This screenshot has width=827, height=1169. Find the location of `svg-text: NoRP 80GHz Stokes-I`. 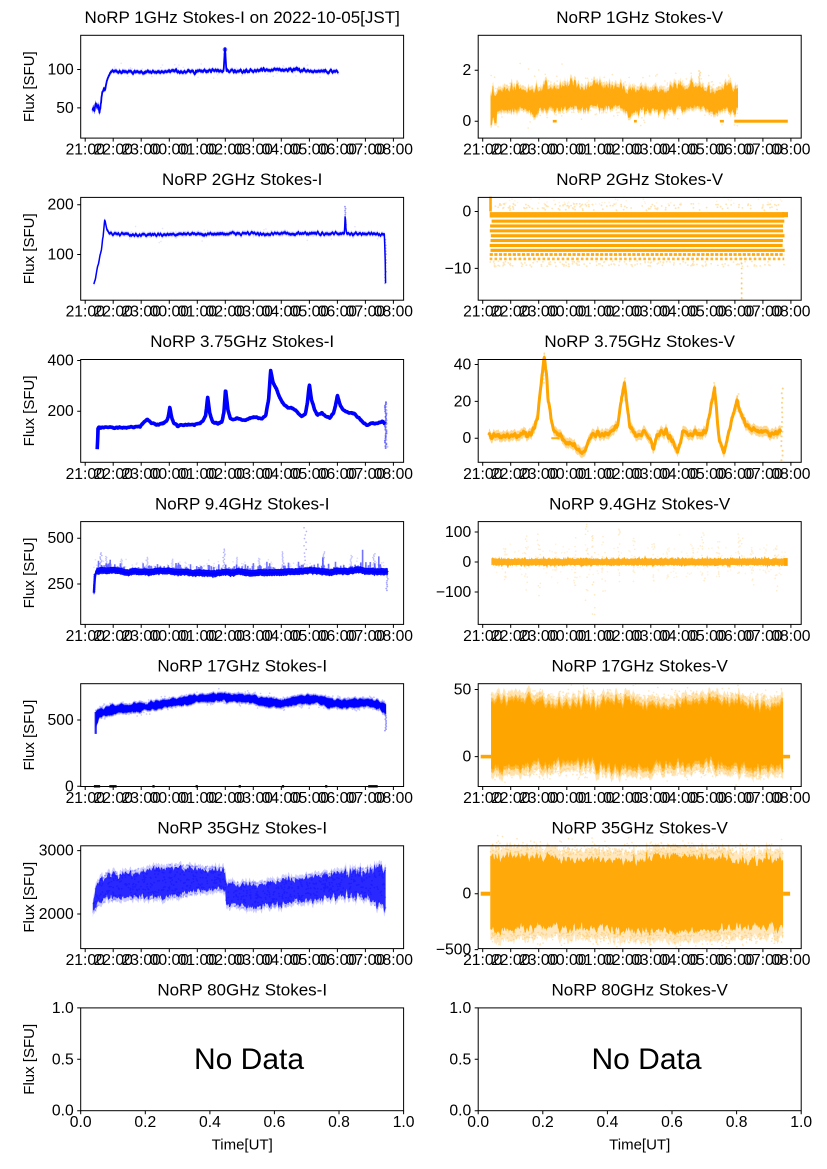

svg-text: NoRP 80GHz Stokes-I is located at coordinates (242, 990).